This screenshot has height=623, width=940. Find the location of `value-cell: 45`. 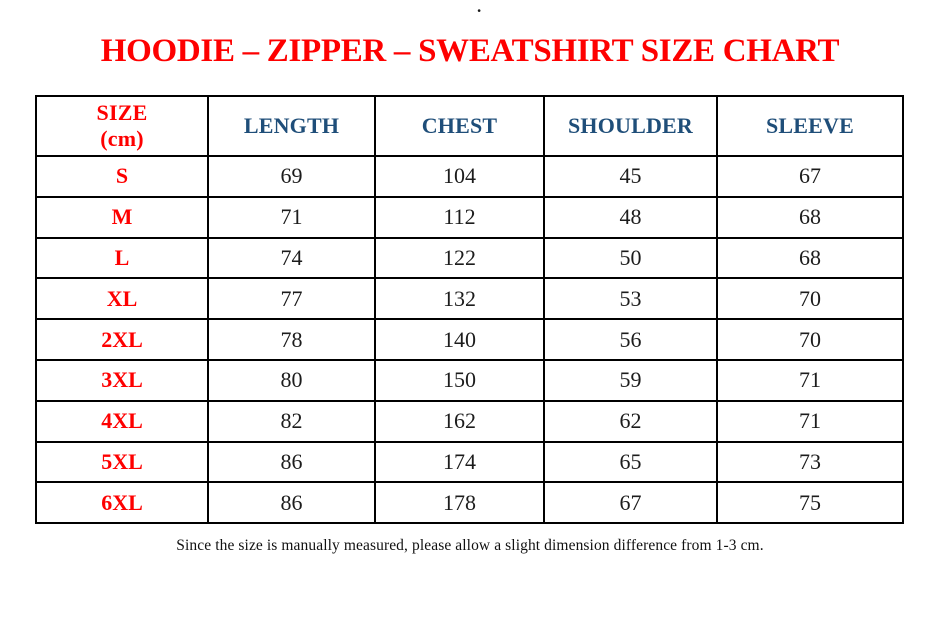

value-cell: 45 is located at coordinates (630, 176).